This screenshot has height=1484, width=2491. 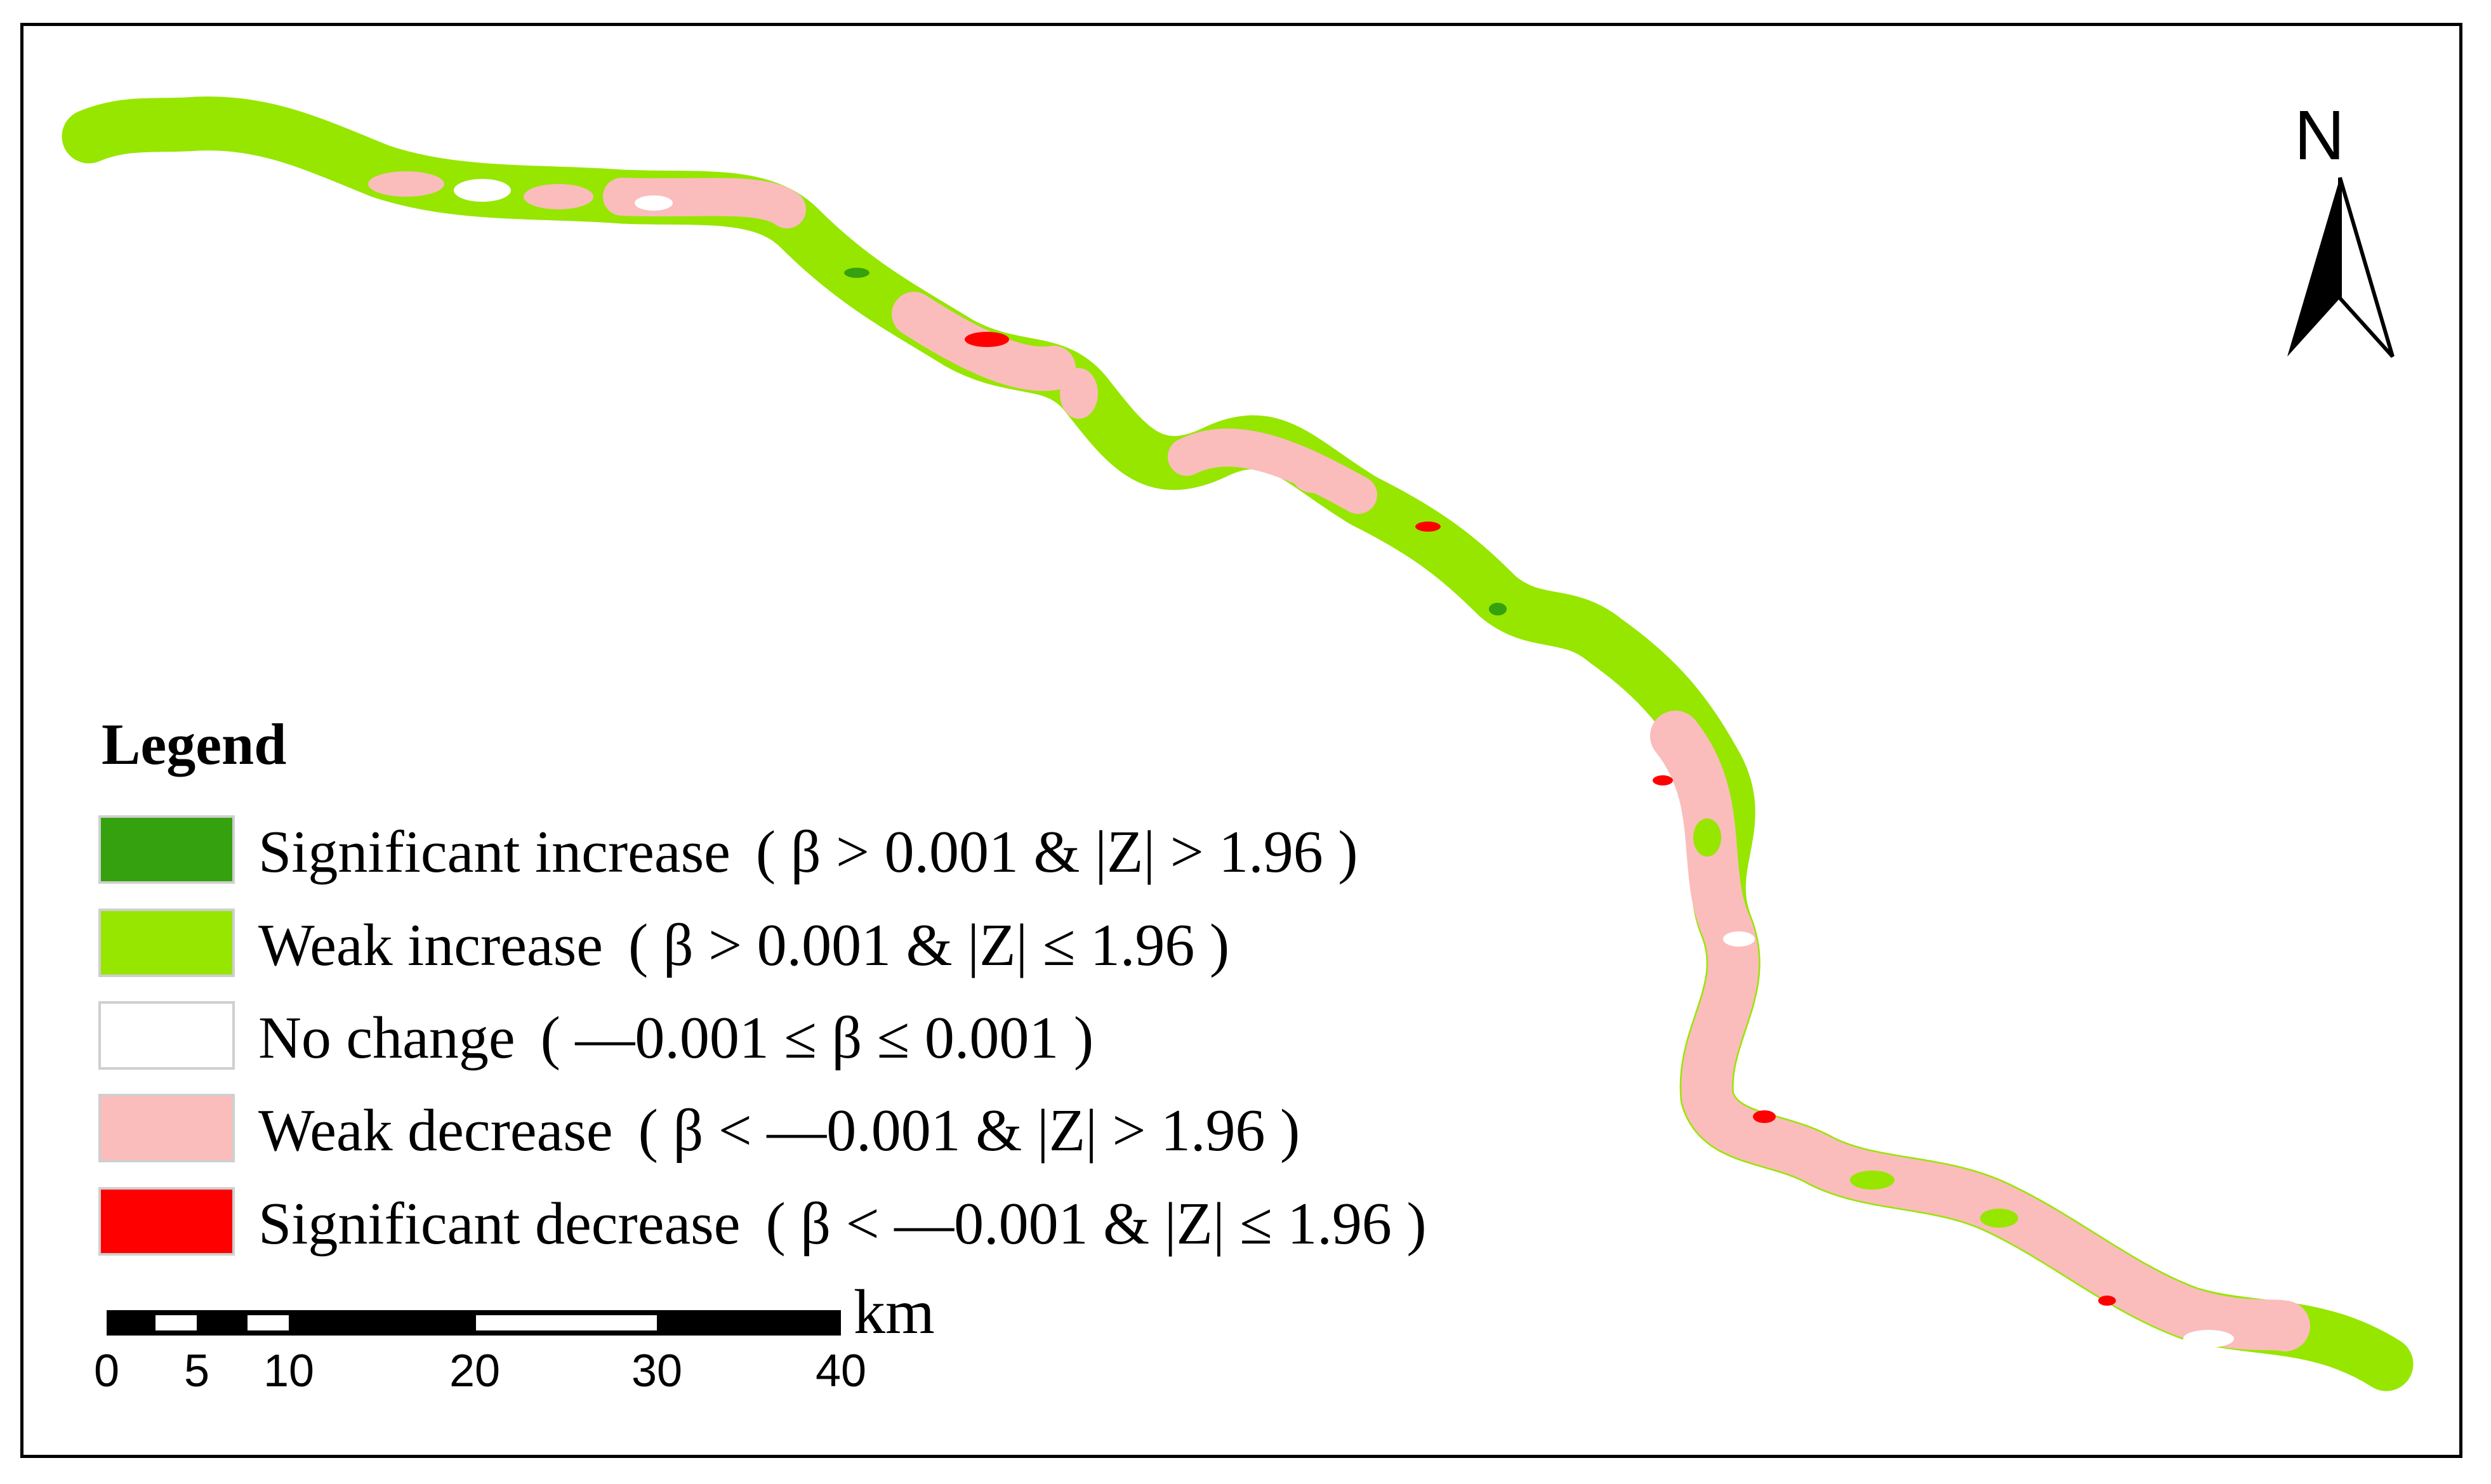 What do you see at coordinates (166, 850) in the screenshot?
I see `swatch-significant-increase` at bounding box center [166, 850].